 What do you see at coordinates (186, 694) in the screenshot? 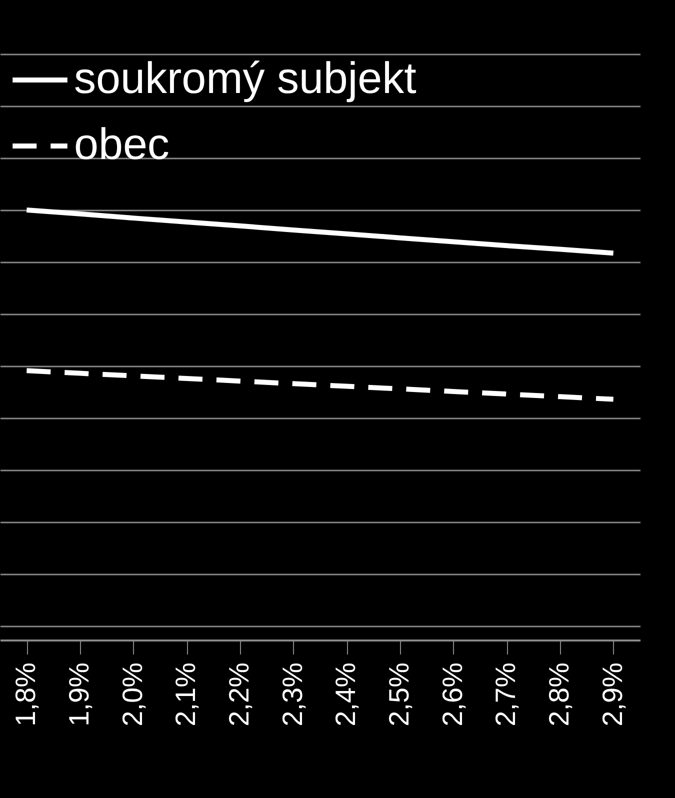
I see `x-tick-label: 2,1%` at bounding box center [186, 694].